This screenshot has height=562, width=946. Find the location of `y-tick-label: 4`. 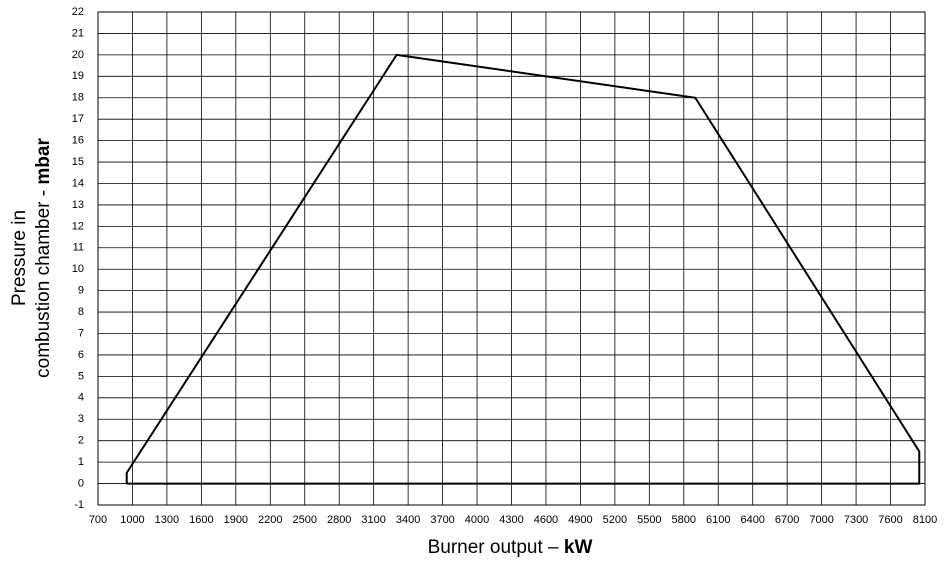

y-tick-label: 4 is located at coordinates (81, 398).